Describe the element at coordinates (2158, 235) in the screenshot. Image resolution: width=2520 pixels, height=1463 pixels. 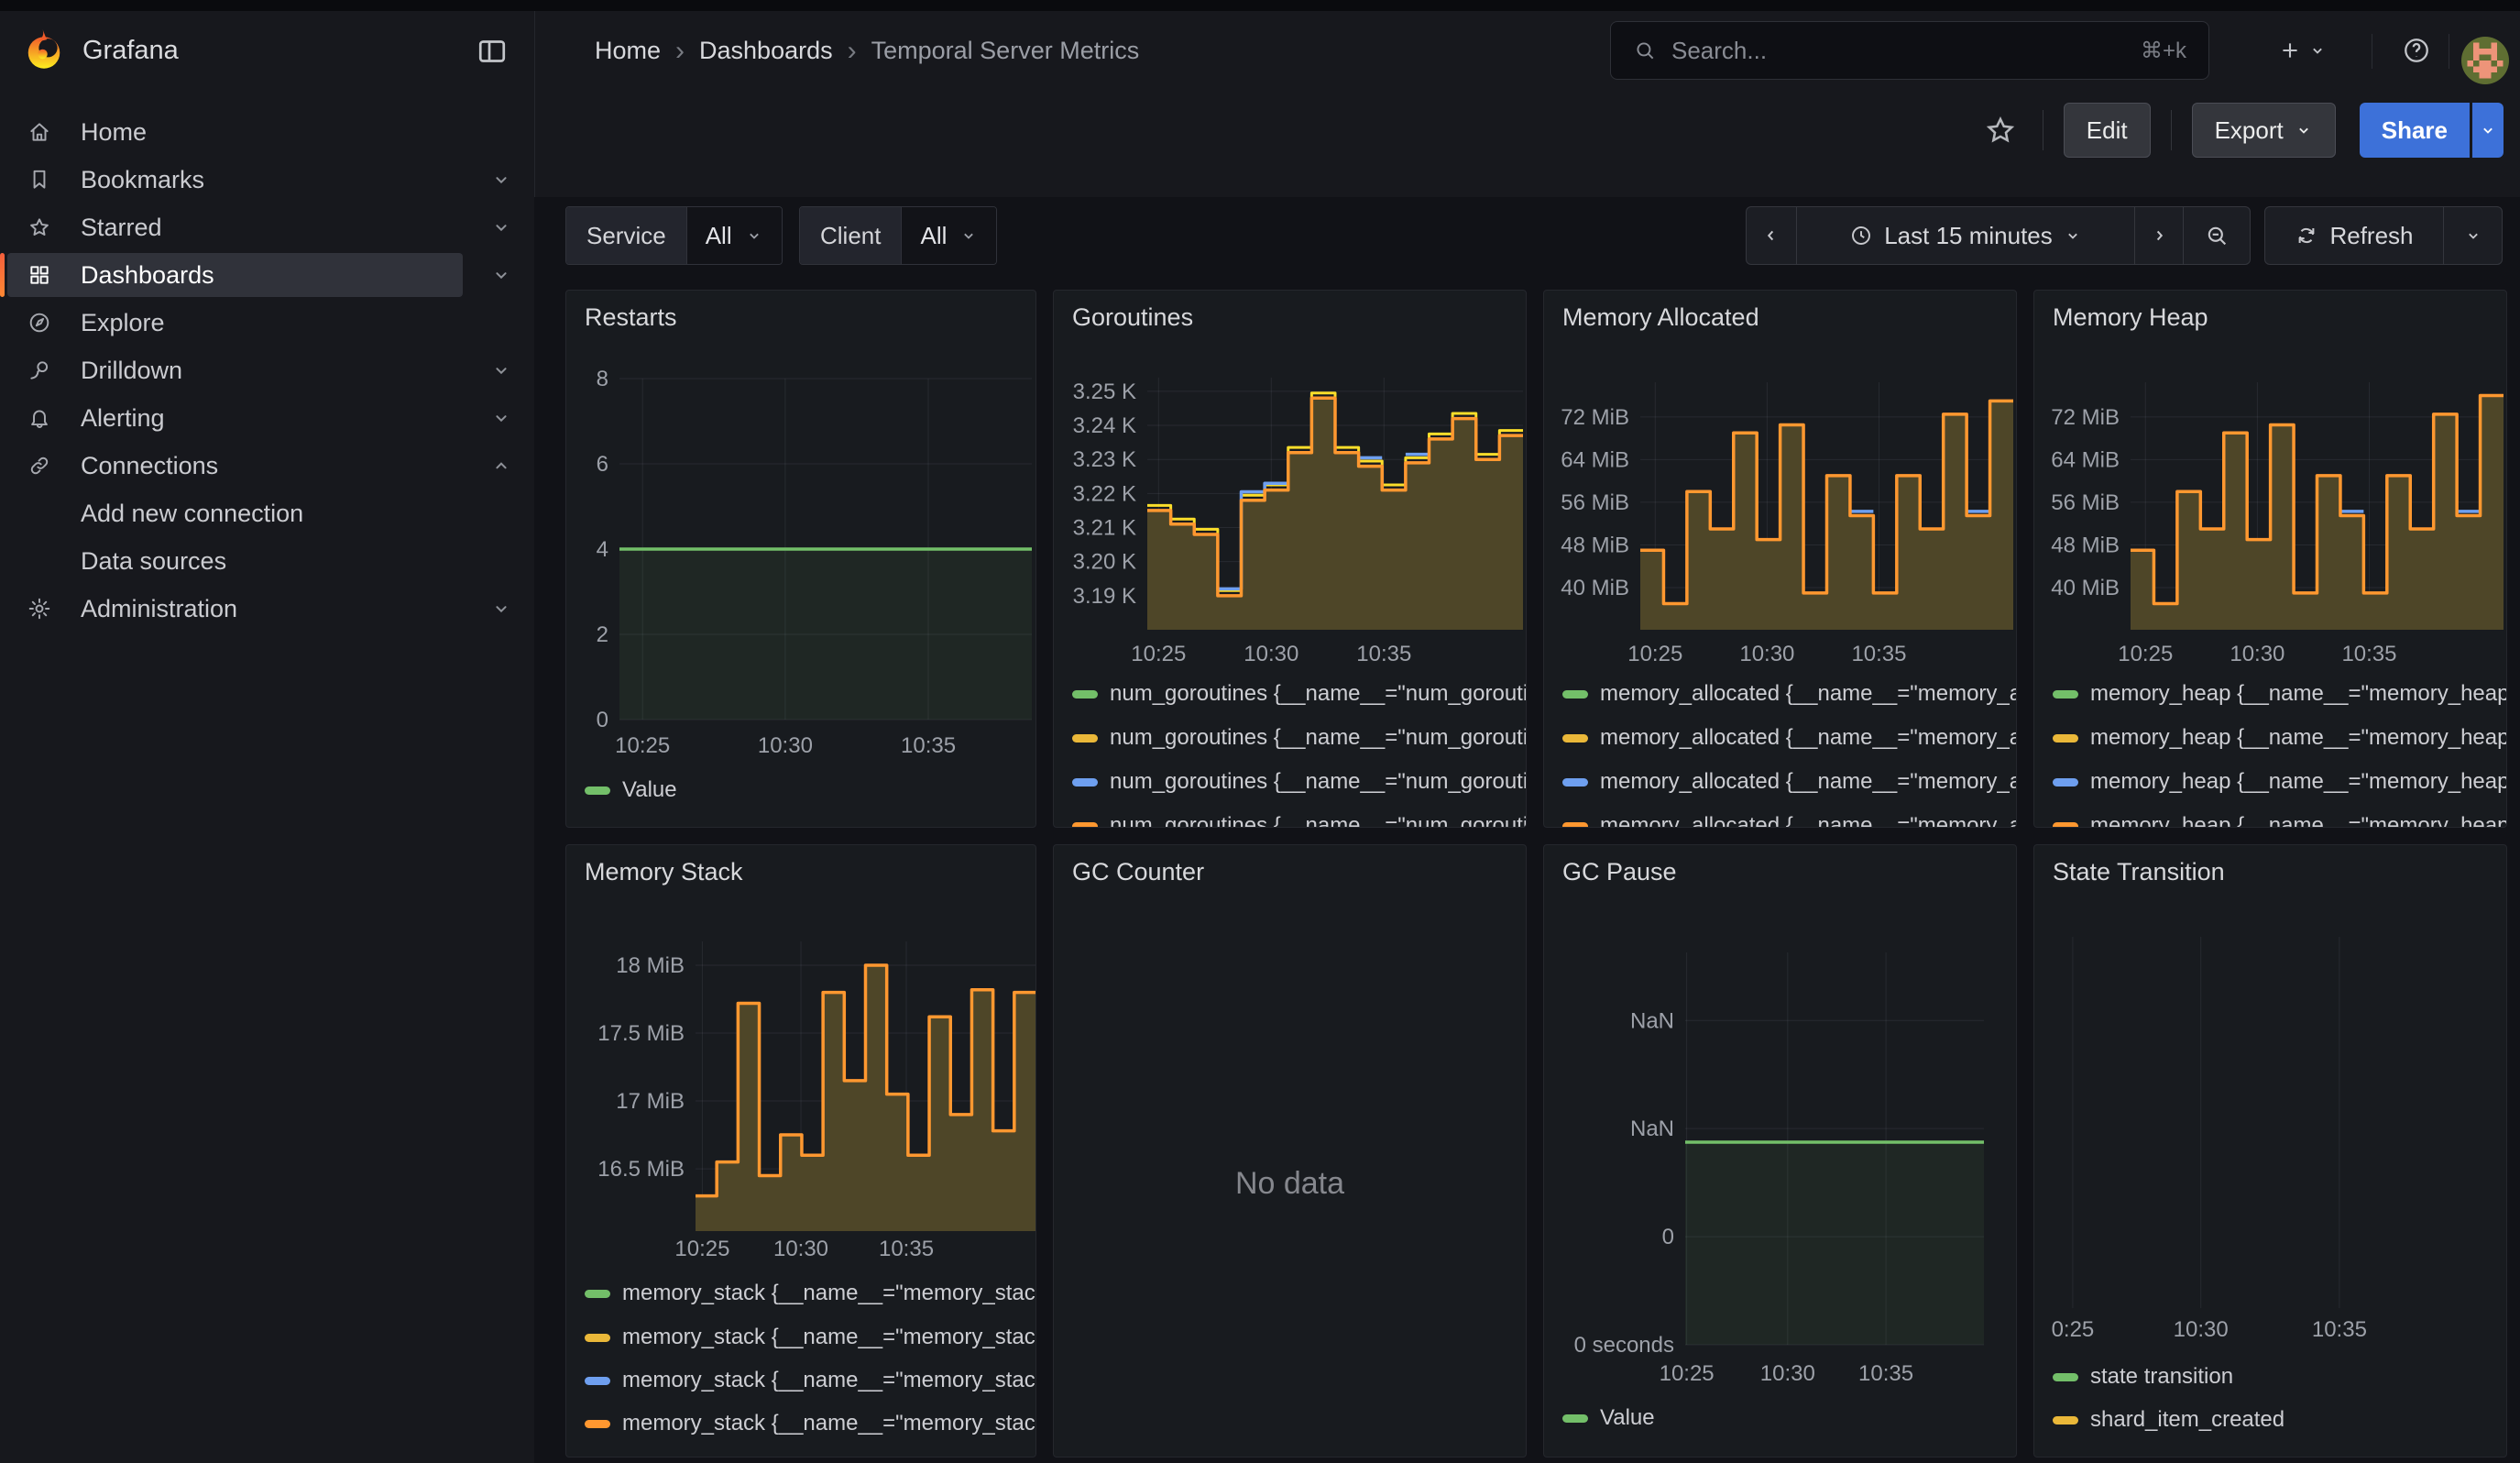
I see `time-shift-forward-button` at that location.